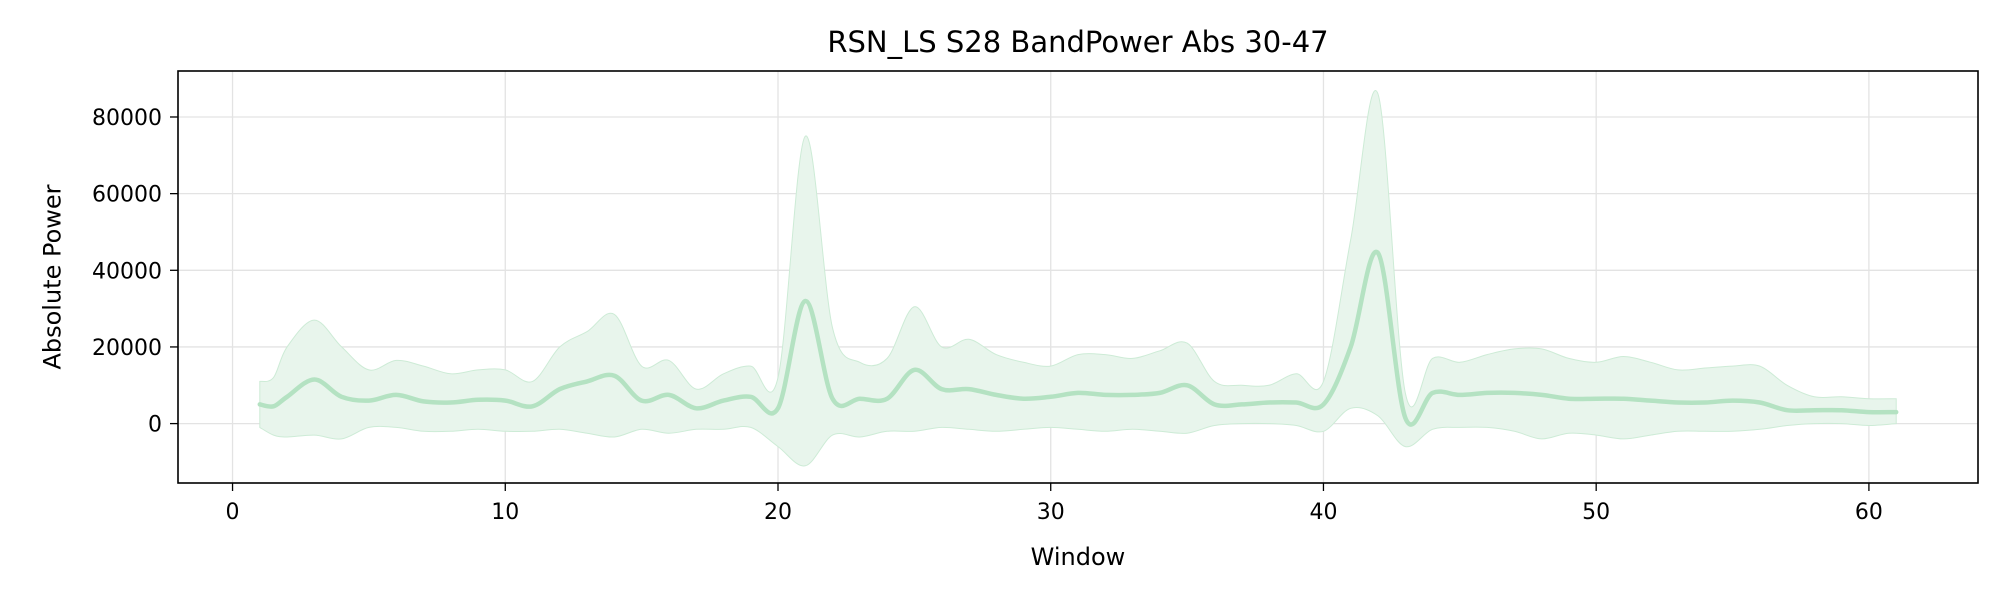  Describe the element at coordinates (778, 512) in the screenshot. I see `x-tick-label: 20` at that location.